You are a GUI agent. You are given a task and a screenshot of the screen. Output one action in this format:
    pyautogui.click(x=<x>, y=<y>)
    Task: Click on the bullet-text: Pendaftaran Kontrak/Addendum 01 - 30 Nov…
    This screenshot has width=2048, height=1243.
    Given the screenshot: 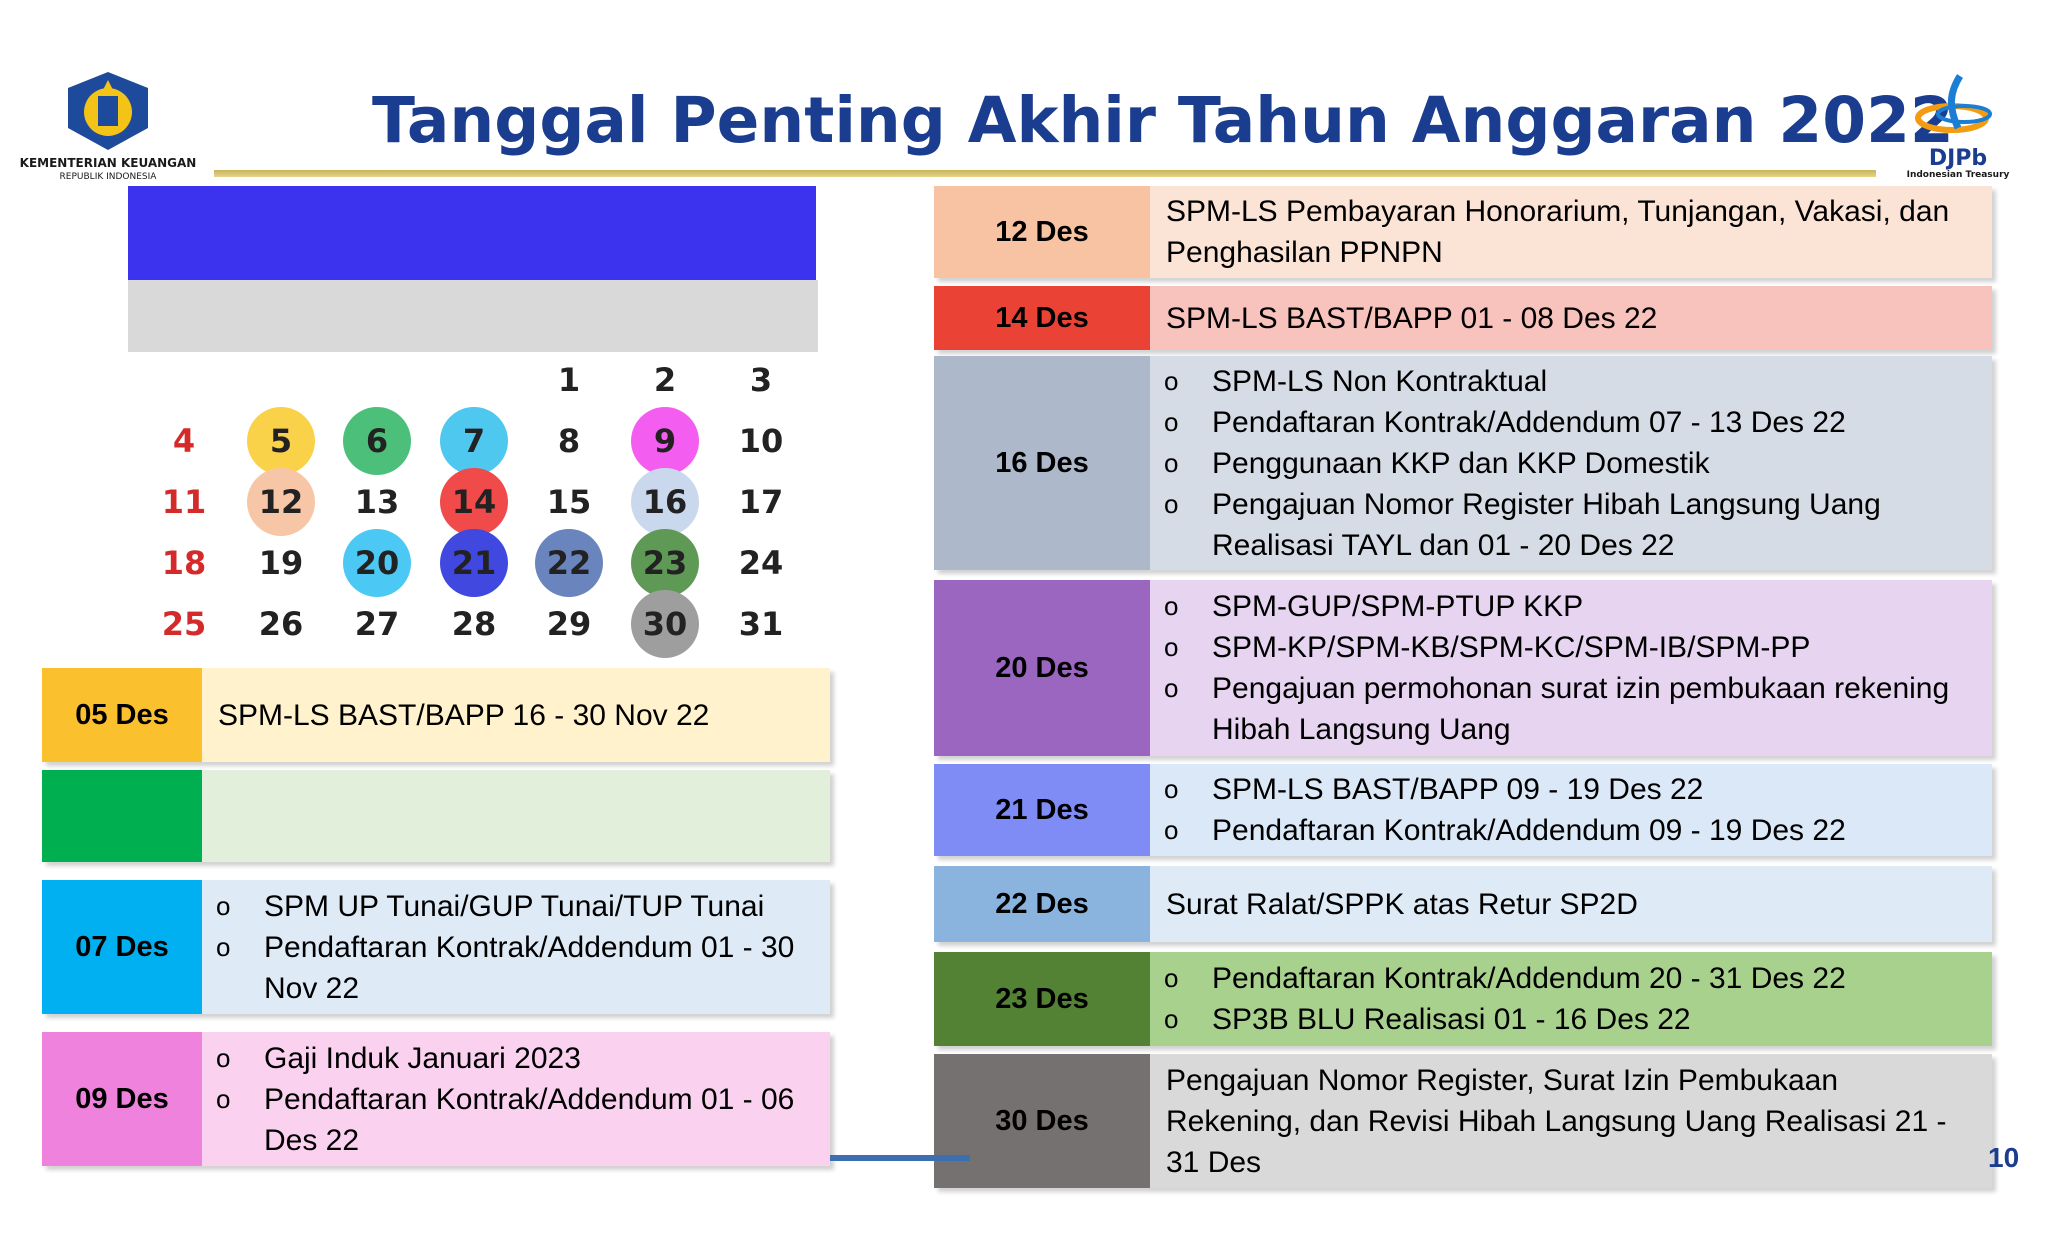 What is the action you would take?
    pyautogui.click(x=529, y=967)
    